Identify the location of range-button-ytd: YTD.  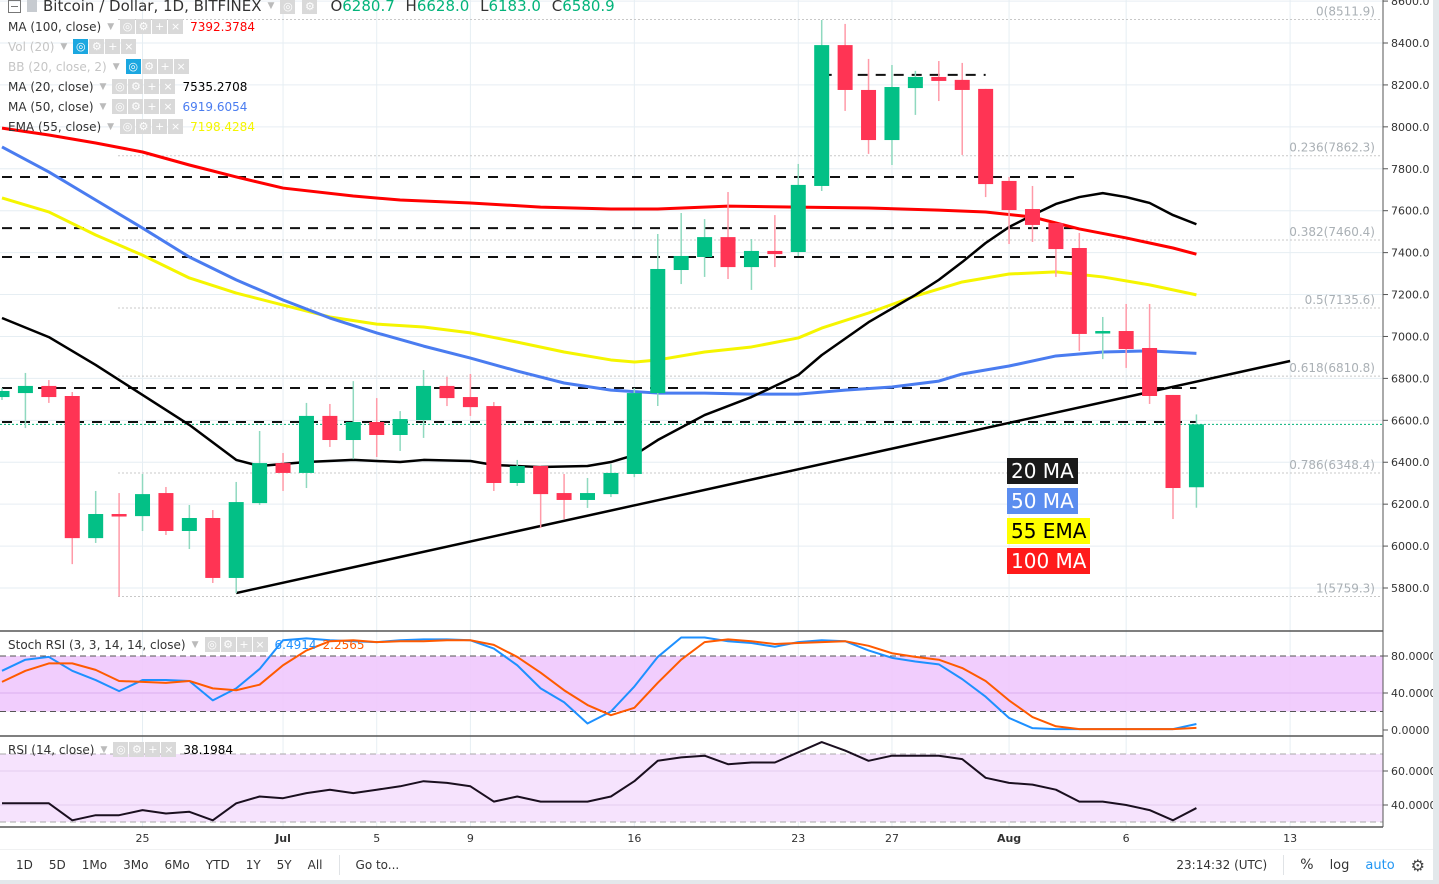
(217, 865).